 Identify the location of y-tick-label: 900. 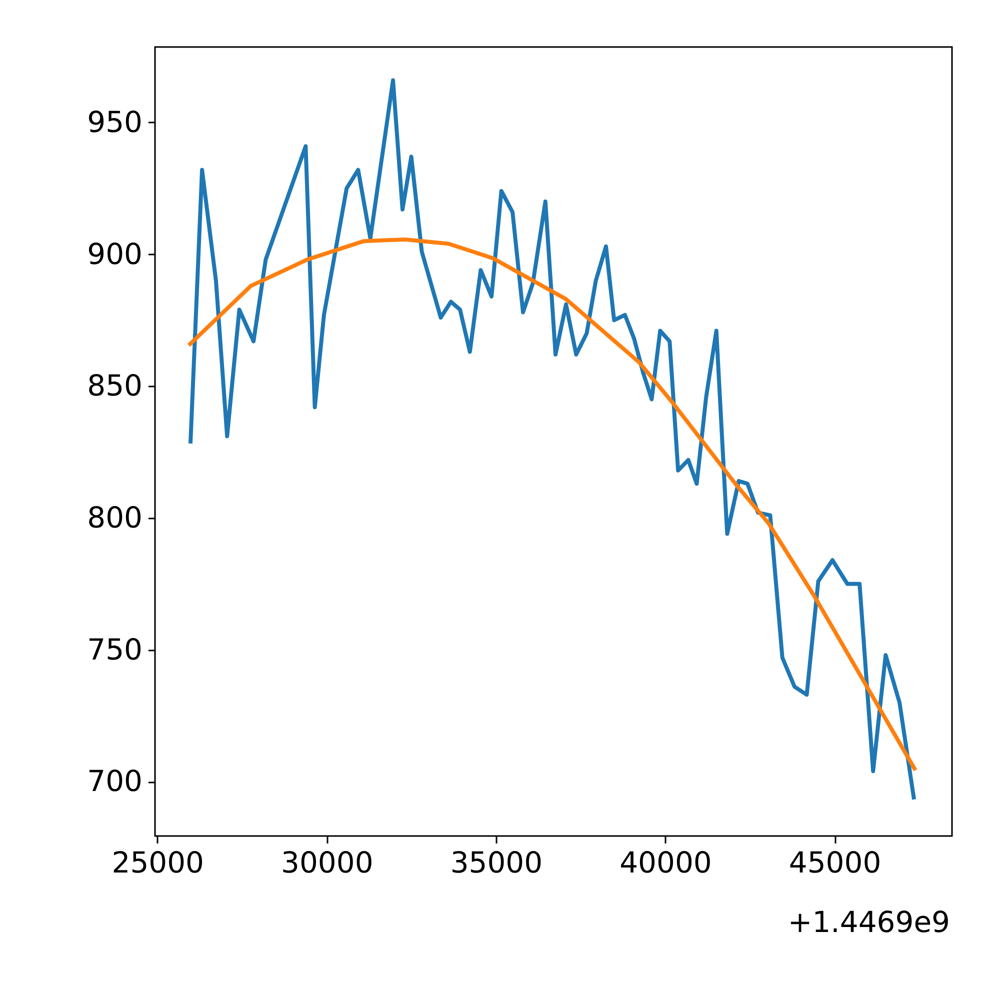
(114, 253).